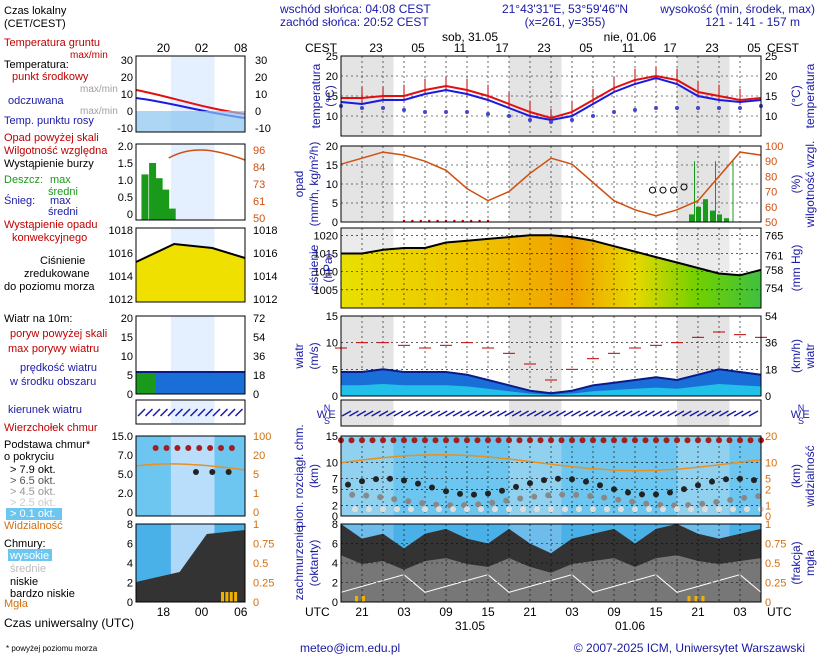 Image resolution: width=820 pixels, height=660 pixels. I want to click on pressure-unit-mmhg: (mm Hg), so click(796, 268).